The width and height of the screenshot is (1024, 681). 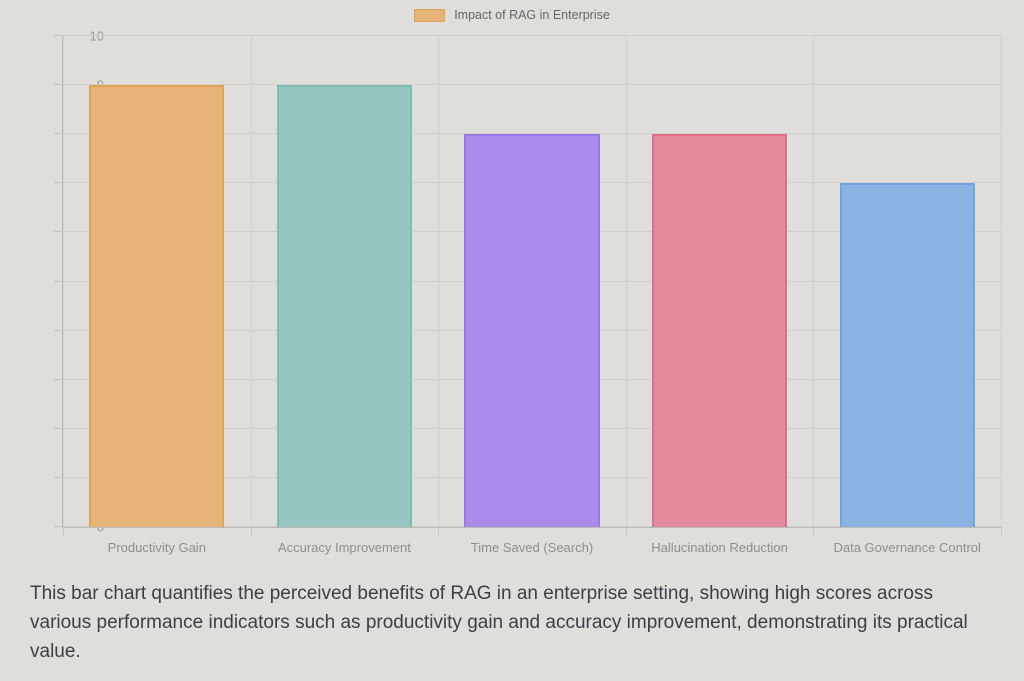 What do you see at coordinates (532, 15) in the screenshot?
I see `legend-label: Impact of RAG in Enterprise` at bounding box center [532, 15].